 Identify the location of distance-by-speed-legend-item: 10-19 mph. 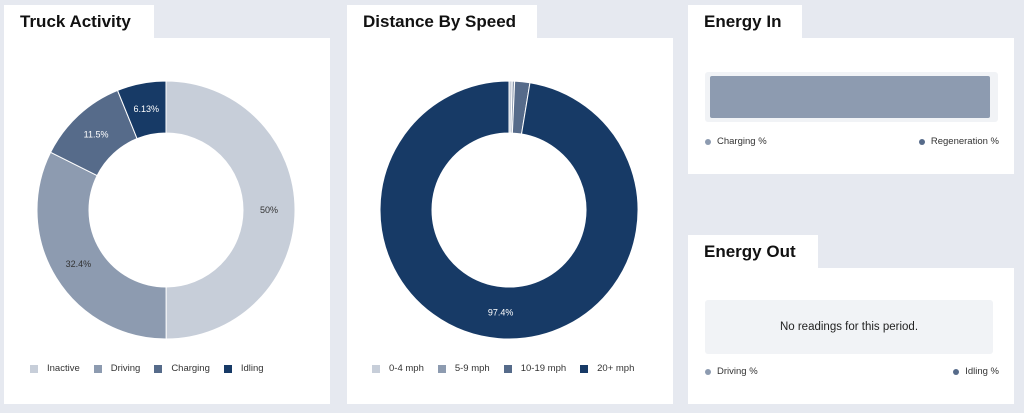
(535, 368).